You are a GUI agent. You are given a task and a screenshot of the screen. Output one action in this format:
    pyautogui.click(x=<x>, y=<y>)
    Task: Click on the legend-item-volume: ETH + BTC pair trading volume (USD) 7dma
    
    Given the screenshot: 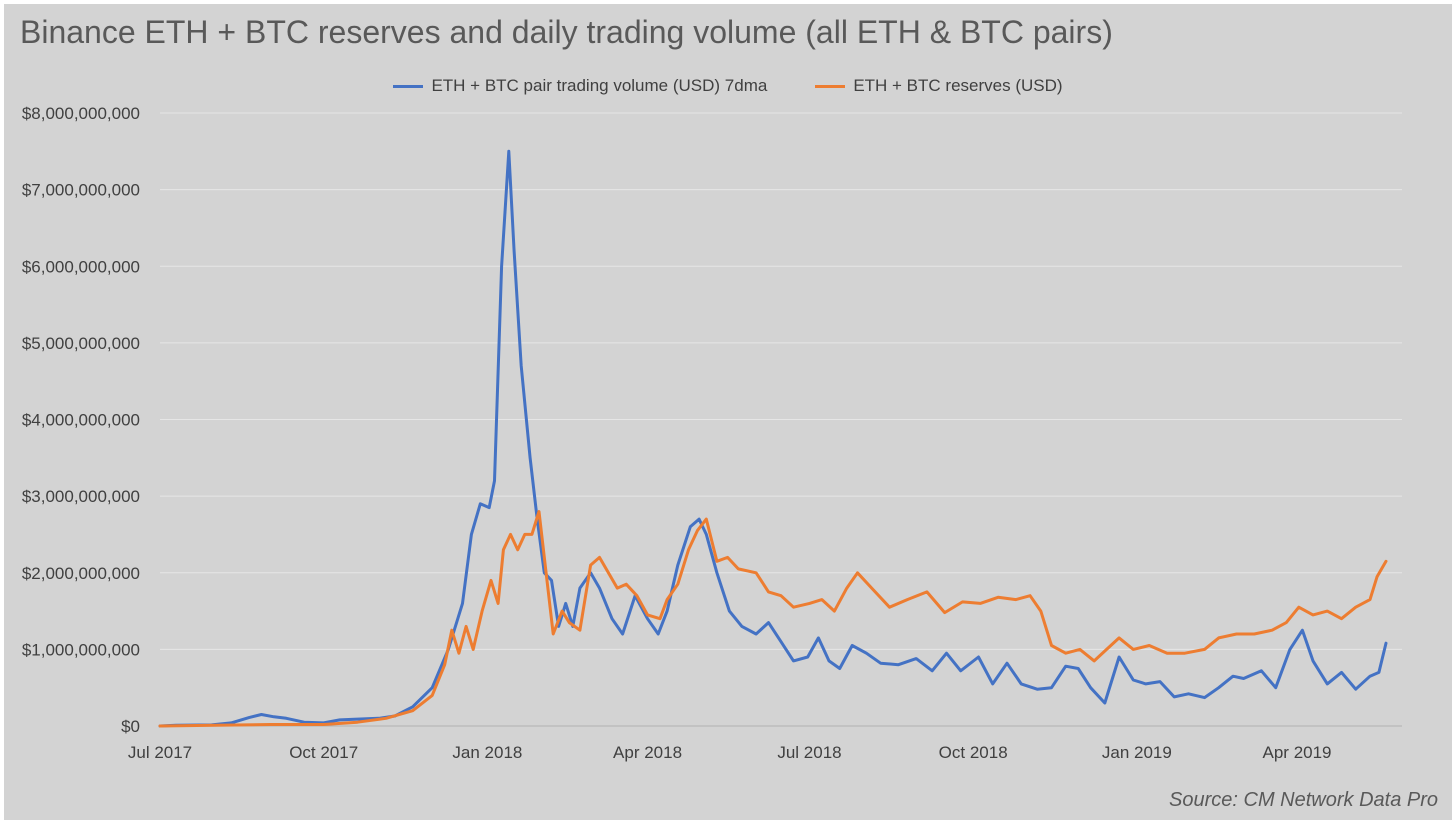 What is the action you would take?
    pyautogui.click(x=580, y=86)
    